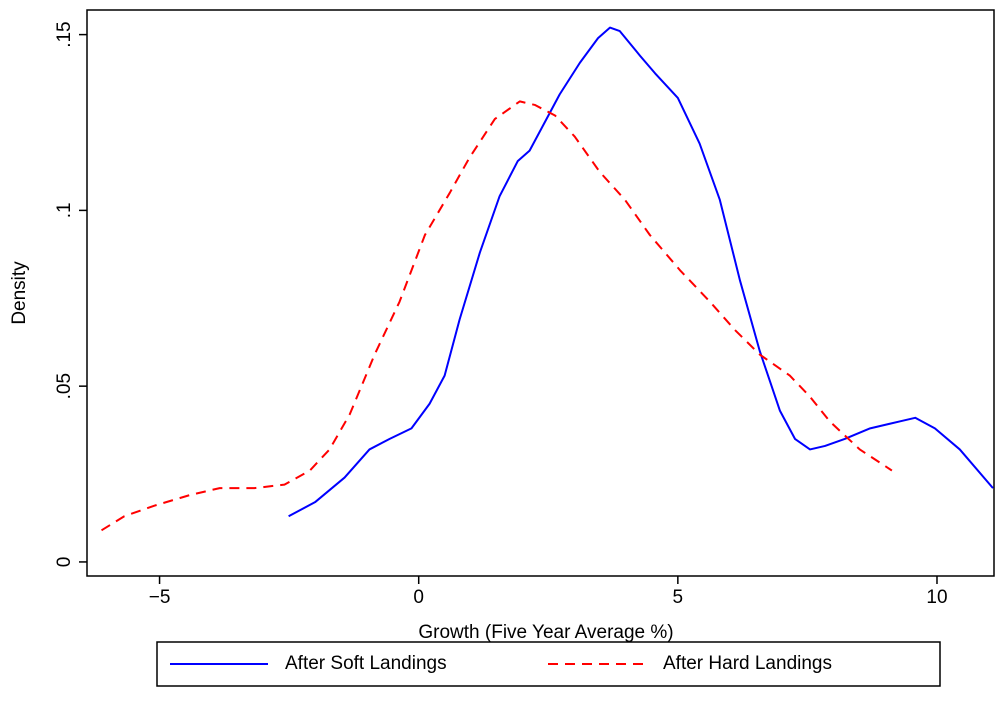 The height and width of the screenshot is (711, 997). What do you see at coordinates (64, 386) in the screenshot?
I see `y-tick-label: .05` at bounding box center [64, 386].